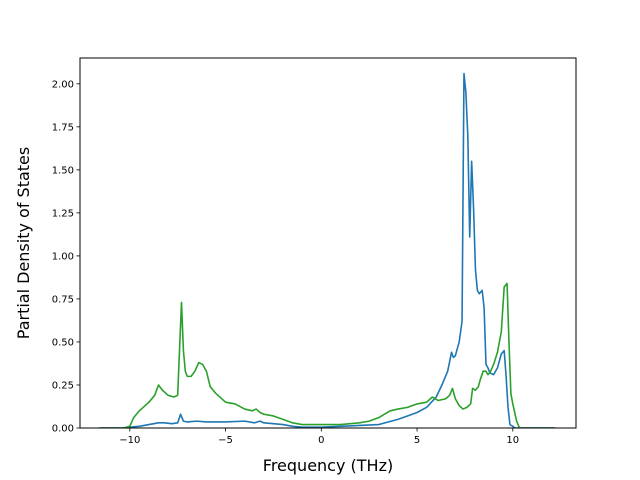  I want to click on y-tick-label: 0.00, so click(63, 429).